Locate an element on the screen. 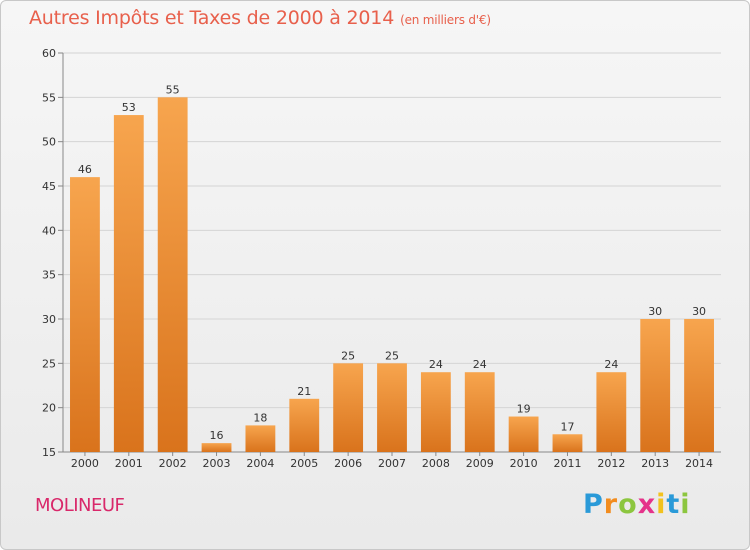  bar-value-label: 16 is located at coordinates (217, 435).